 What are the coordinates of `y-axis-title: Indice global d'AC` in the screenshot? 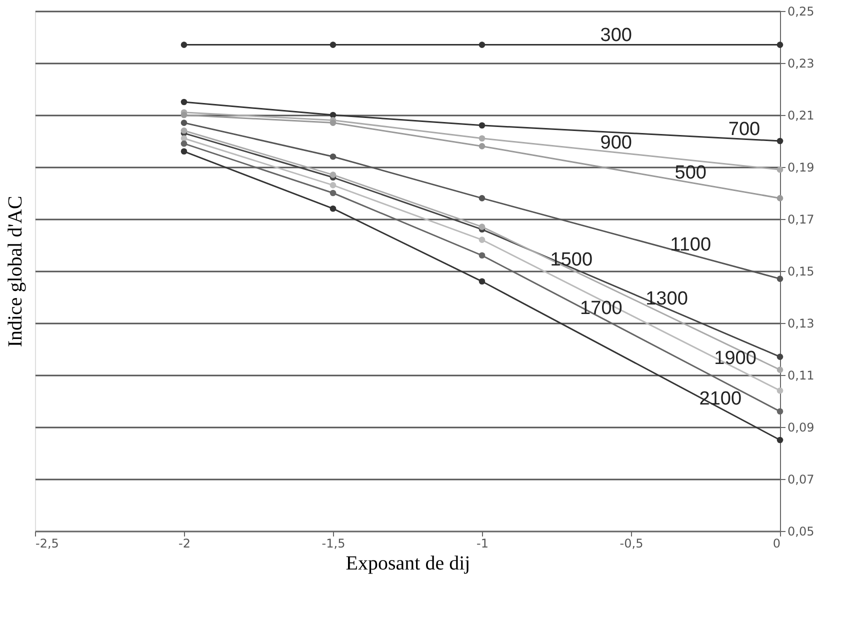 It's located at (15, 272).